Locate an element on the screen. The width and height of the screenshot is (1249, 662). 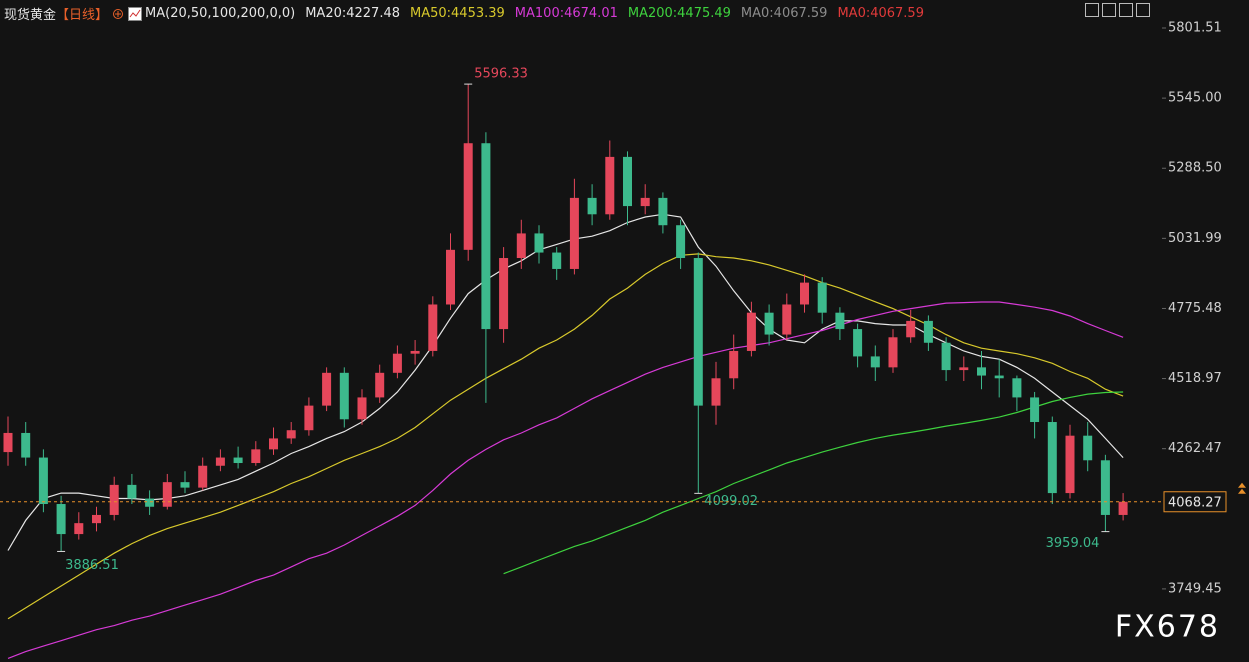
last-price-box is located at coordinates (1195, 502).